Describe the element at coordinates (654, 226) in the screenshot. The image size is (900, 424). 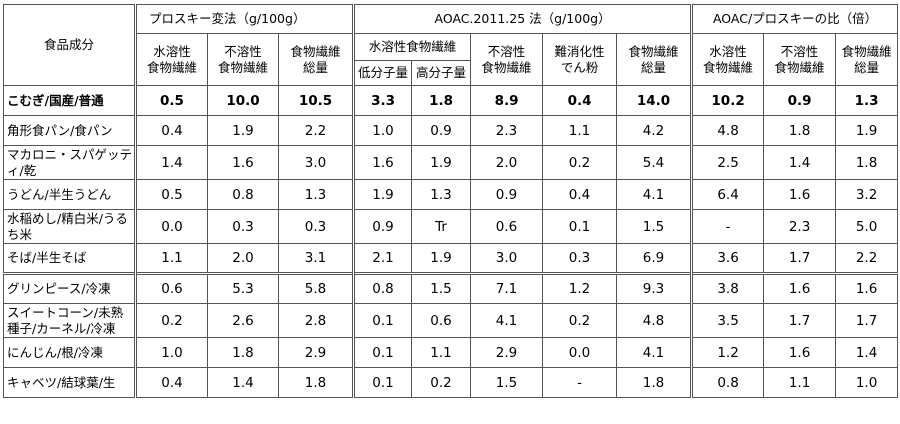
I see `value-cell: 1.5` at that location.